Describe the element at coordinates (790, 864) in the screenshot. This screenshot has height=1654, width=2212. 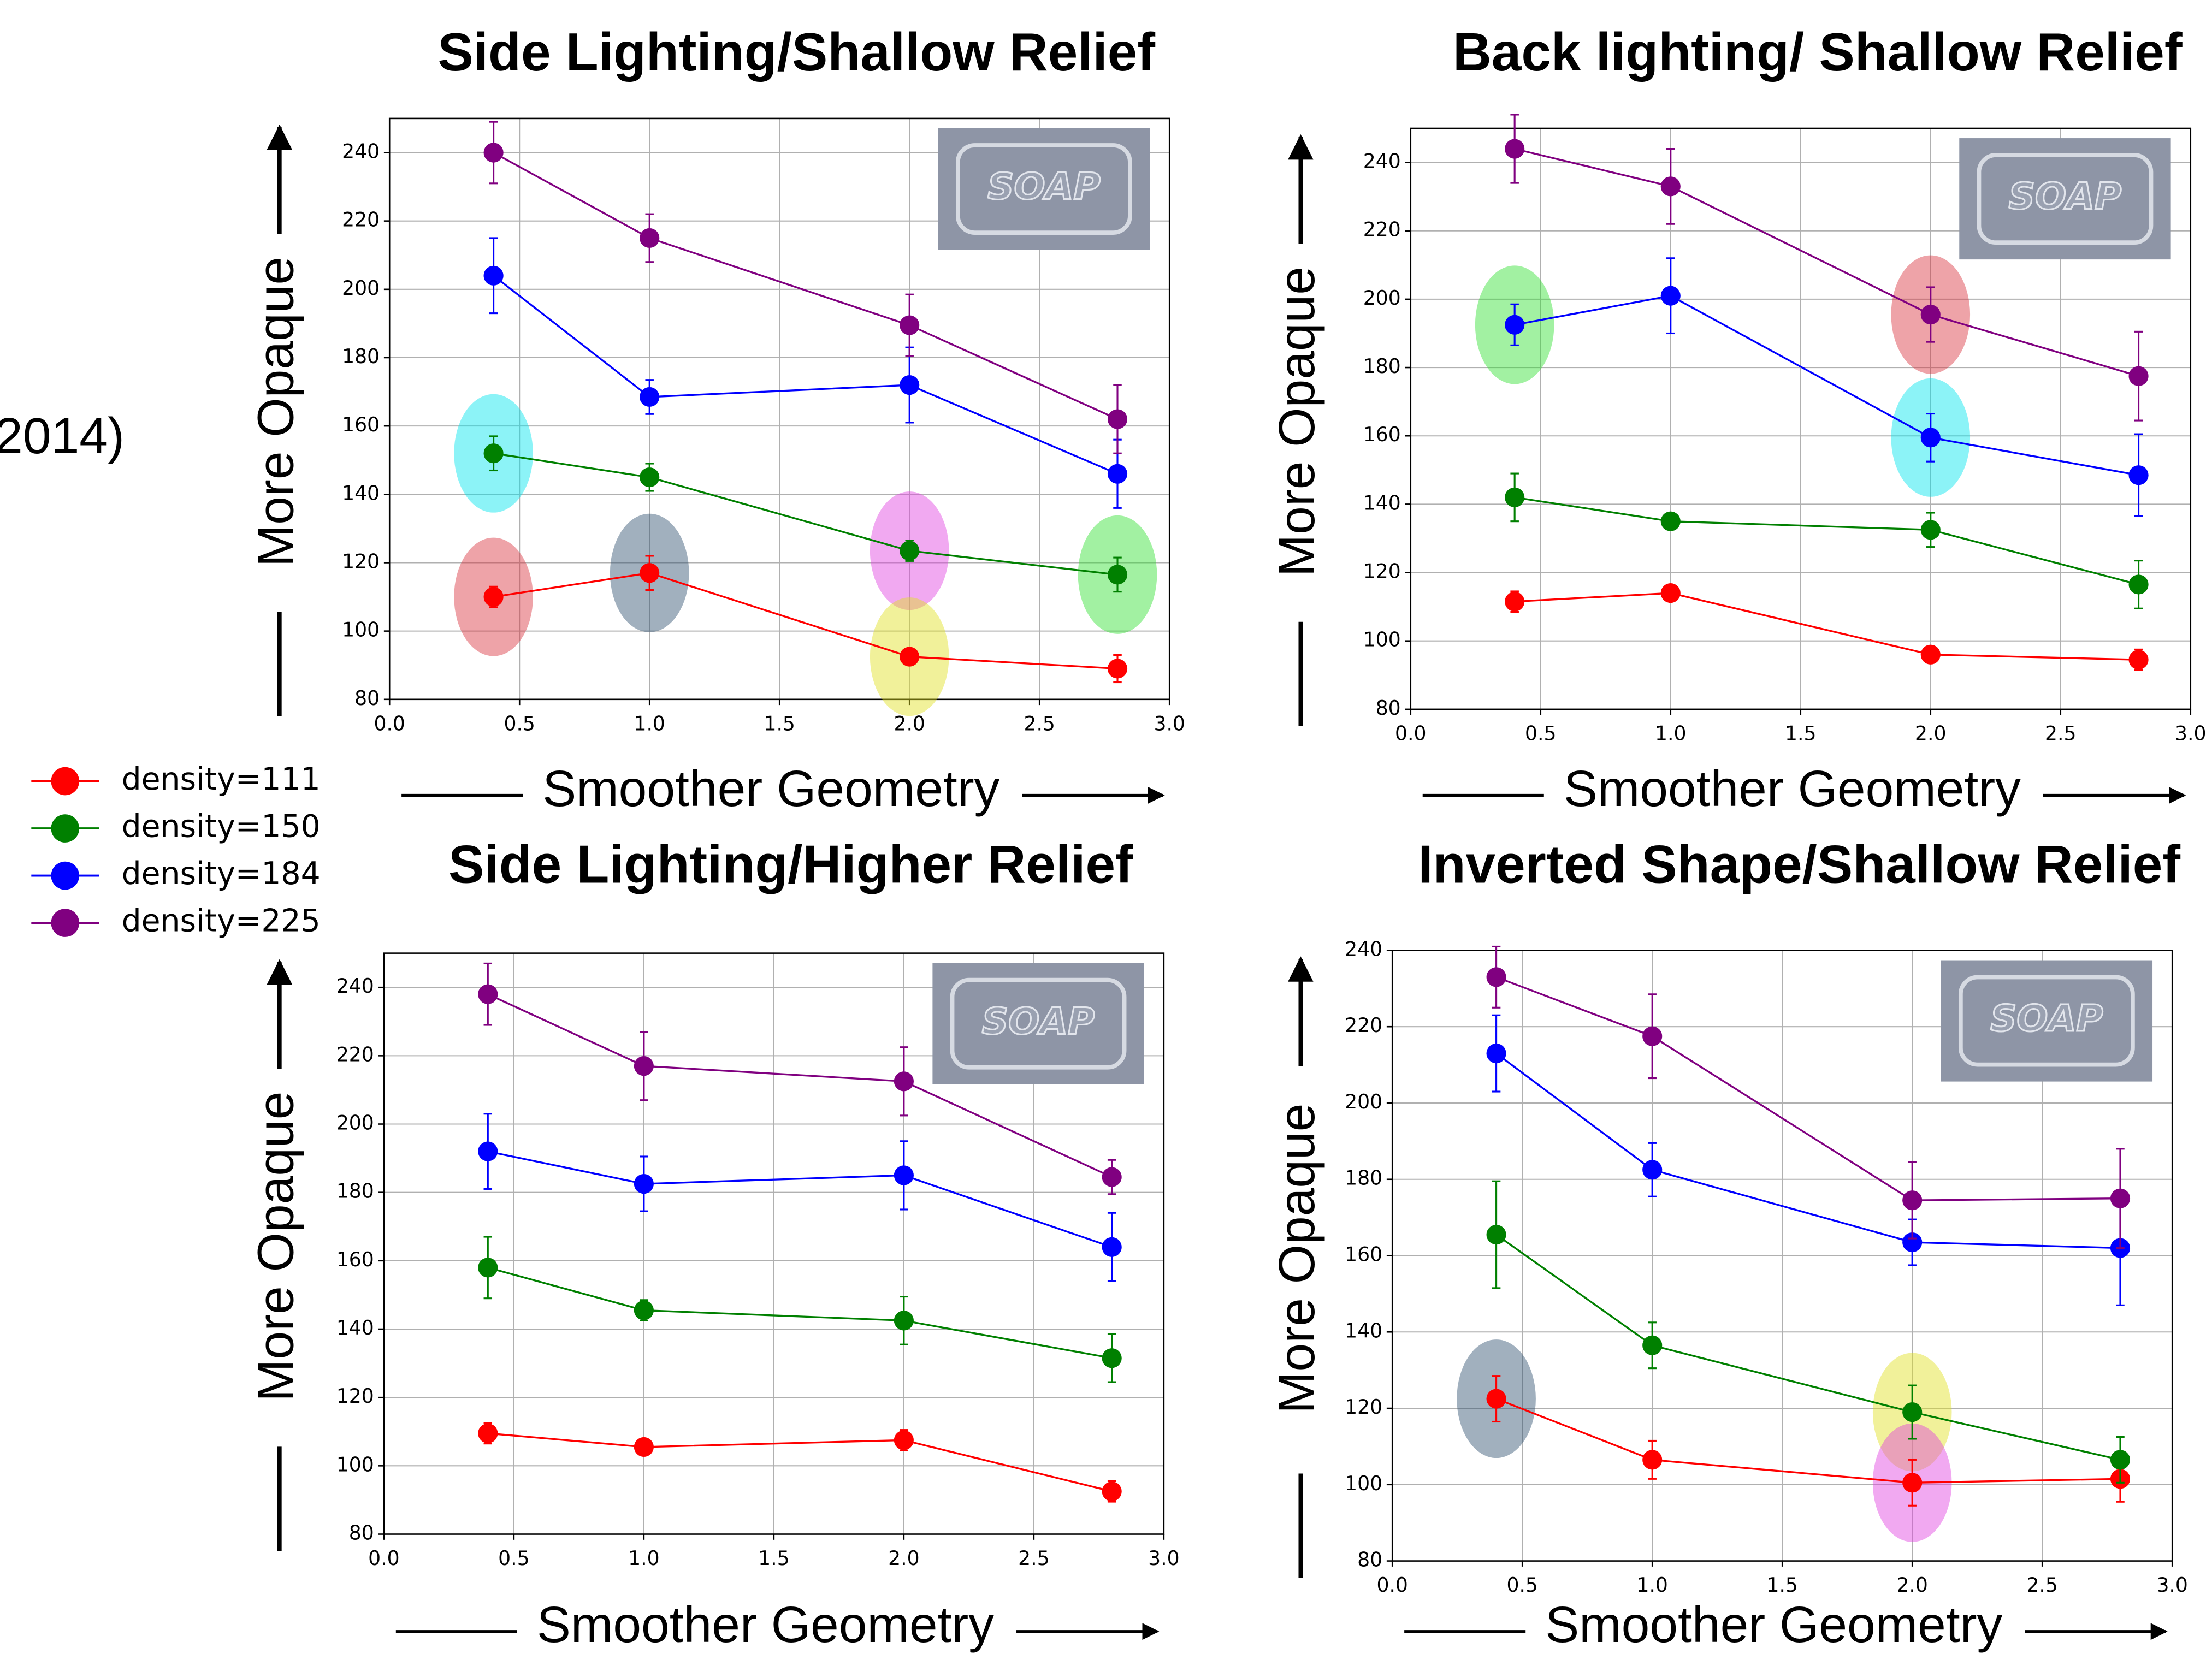
I see `chart-title: Side Lighting/Higher Relief` at that location.